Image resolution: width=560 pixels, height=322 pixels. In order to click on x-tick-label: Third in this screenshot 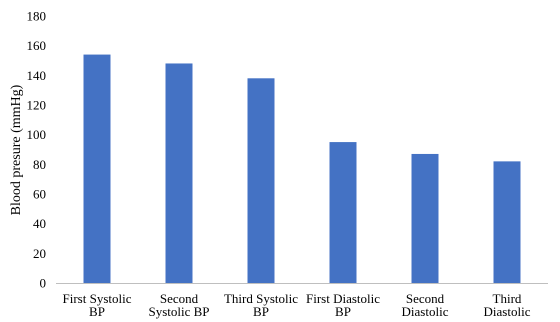, I will do `click(507, 298)`.